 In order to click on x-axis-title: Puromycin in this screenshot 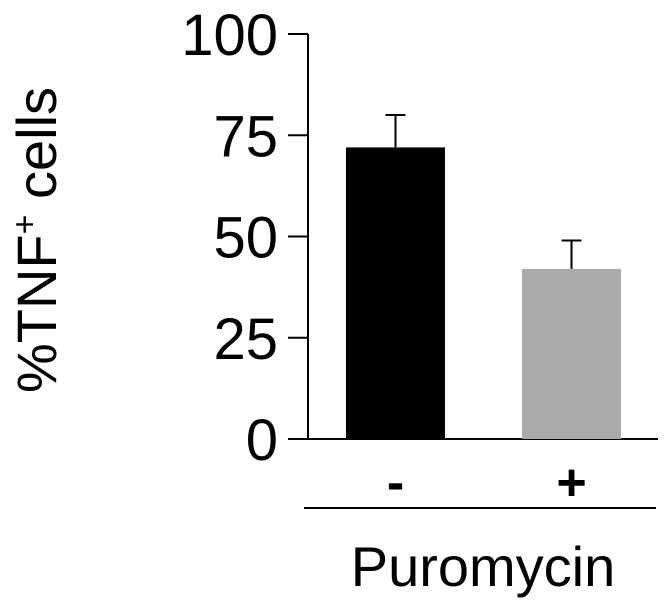, I will do `click(483, 566)`.